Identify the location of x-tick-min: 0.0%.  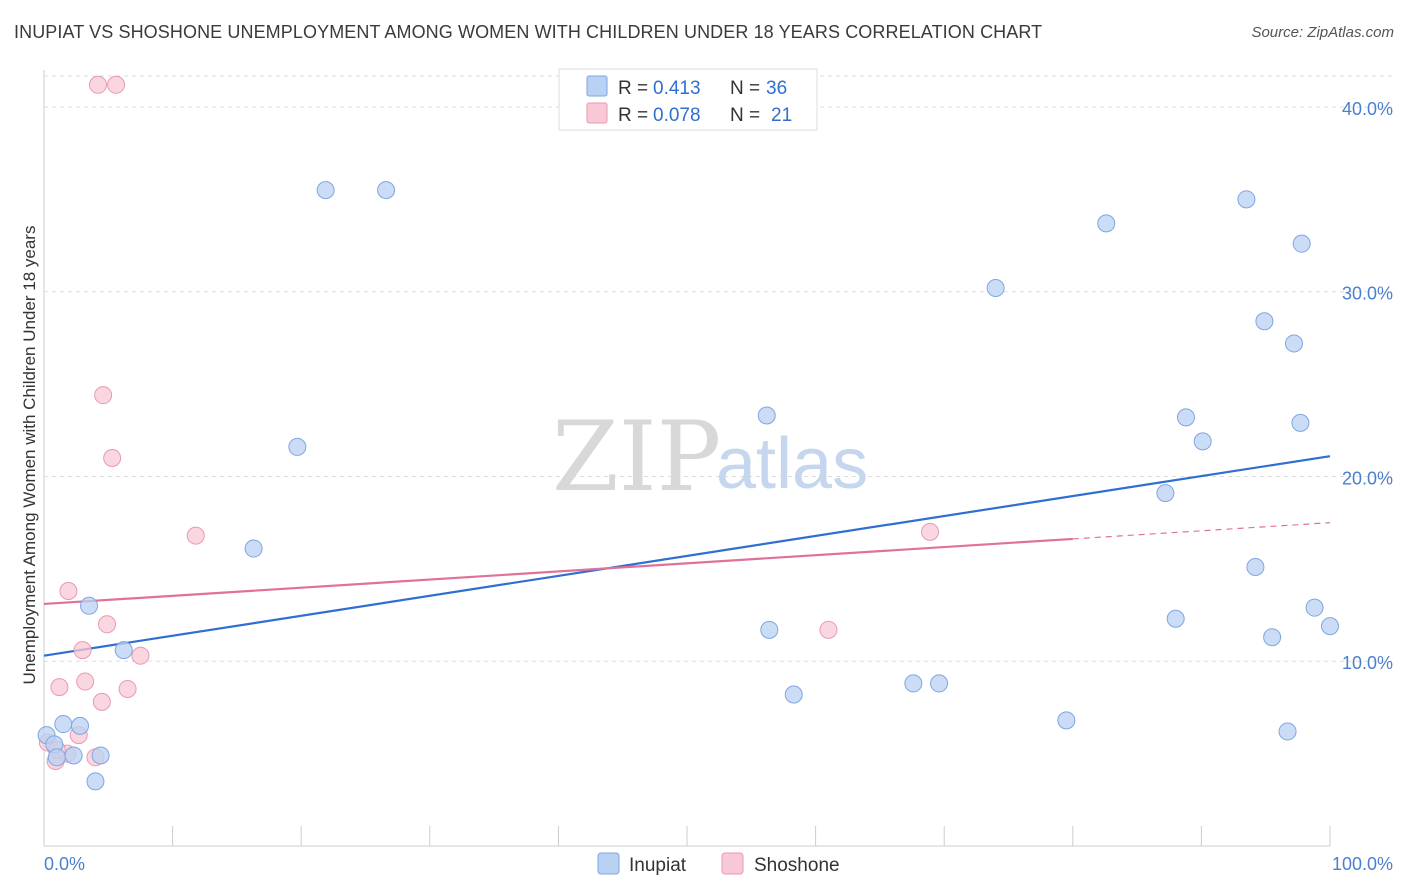
(64, 864).